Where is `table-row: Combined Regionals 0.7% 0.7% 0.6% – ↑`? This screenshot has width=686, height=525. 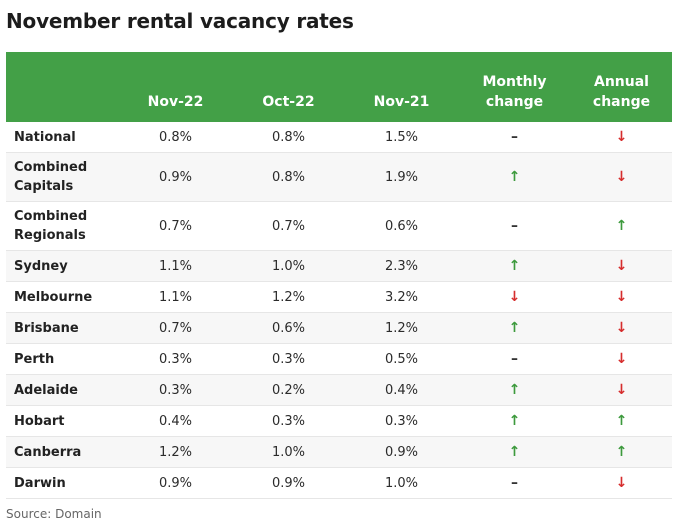 table-row: Combined Regionals 0.7% 0.7% 0.6% – ↑ is located at coordinates (339, 226).